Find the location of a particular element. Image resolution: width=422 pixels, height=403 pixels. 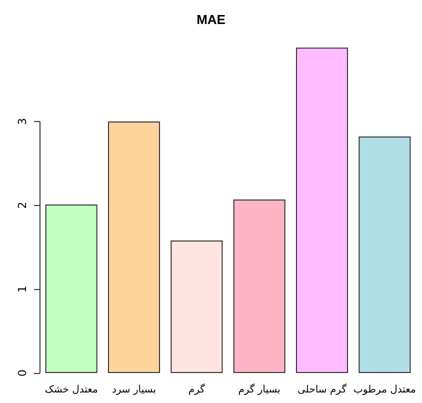

chart-title: MAE is located at coordinates (211, 19).